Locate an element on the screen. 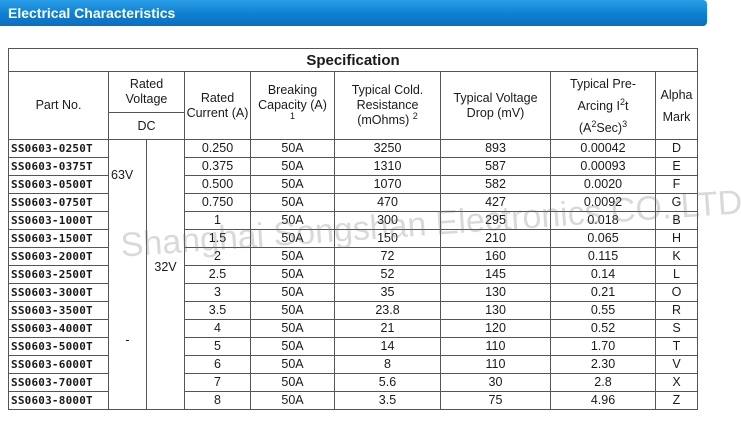 The height and width of the screenshot is (436, 741). cell-rated-current: 2.5 is located at coordinates (217, 274).